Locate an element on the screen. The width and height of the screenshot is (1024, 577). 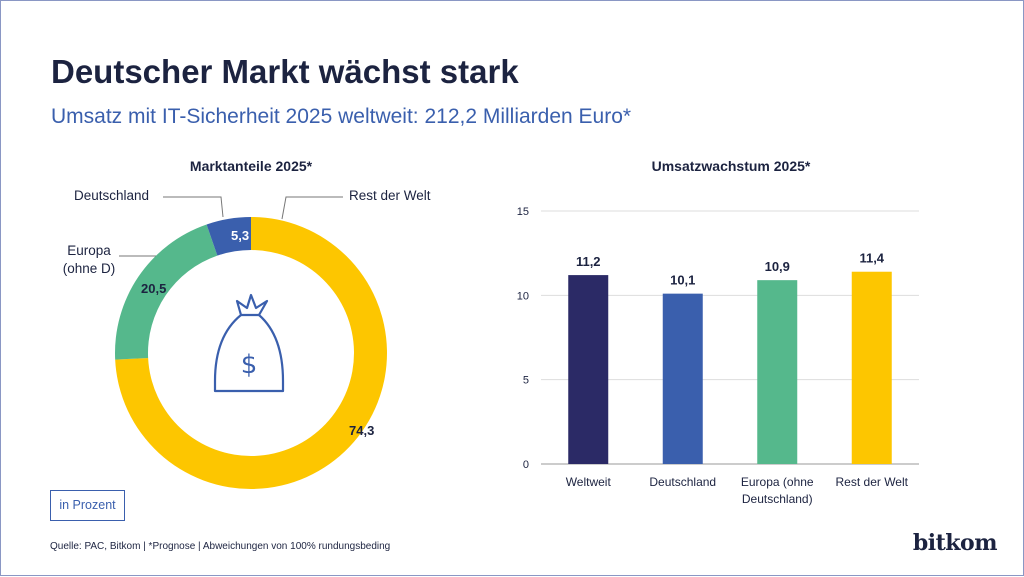
x-tick-label: Weltweit is located at coordinates (589, 482).